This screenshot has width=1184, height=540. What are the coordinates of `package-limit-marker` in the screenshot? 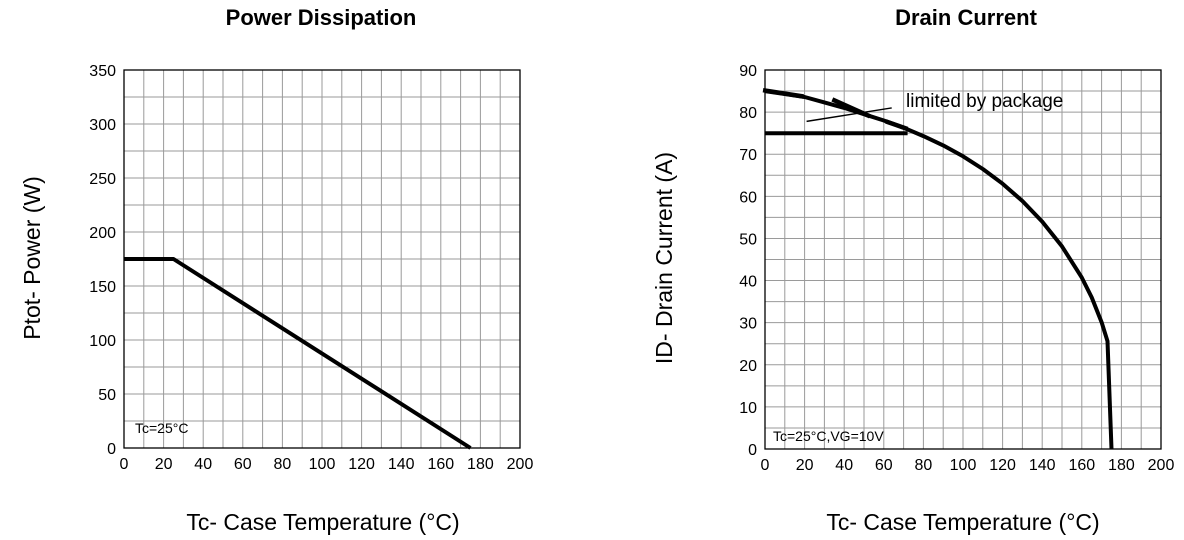 It's located at (835, 109).